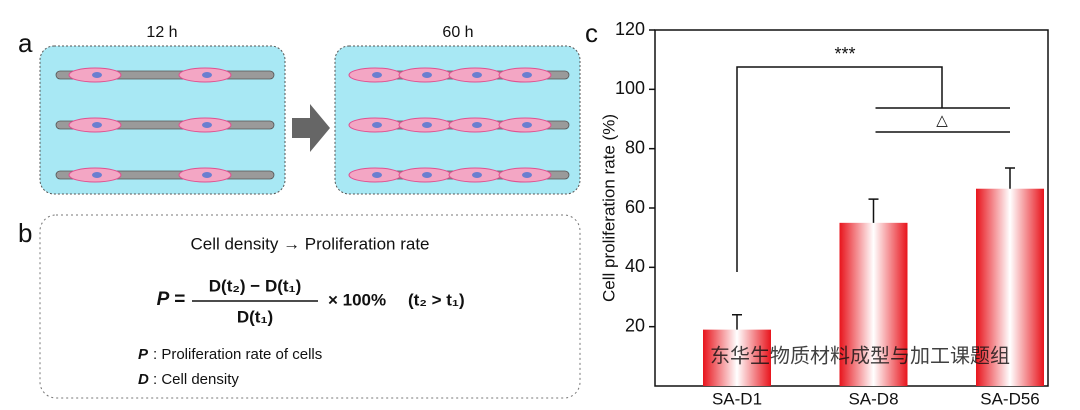  I want to click on culture-box, so click(162, 120).